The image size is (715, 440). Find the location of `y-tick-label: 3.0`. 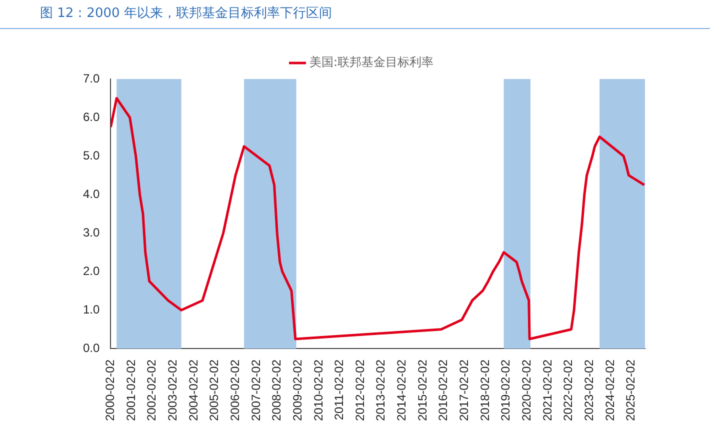

y-tick-label: 3.0 is located at coordinates (91, 232).